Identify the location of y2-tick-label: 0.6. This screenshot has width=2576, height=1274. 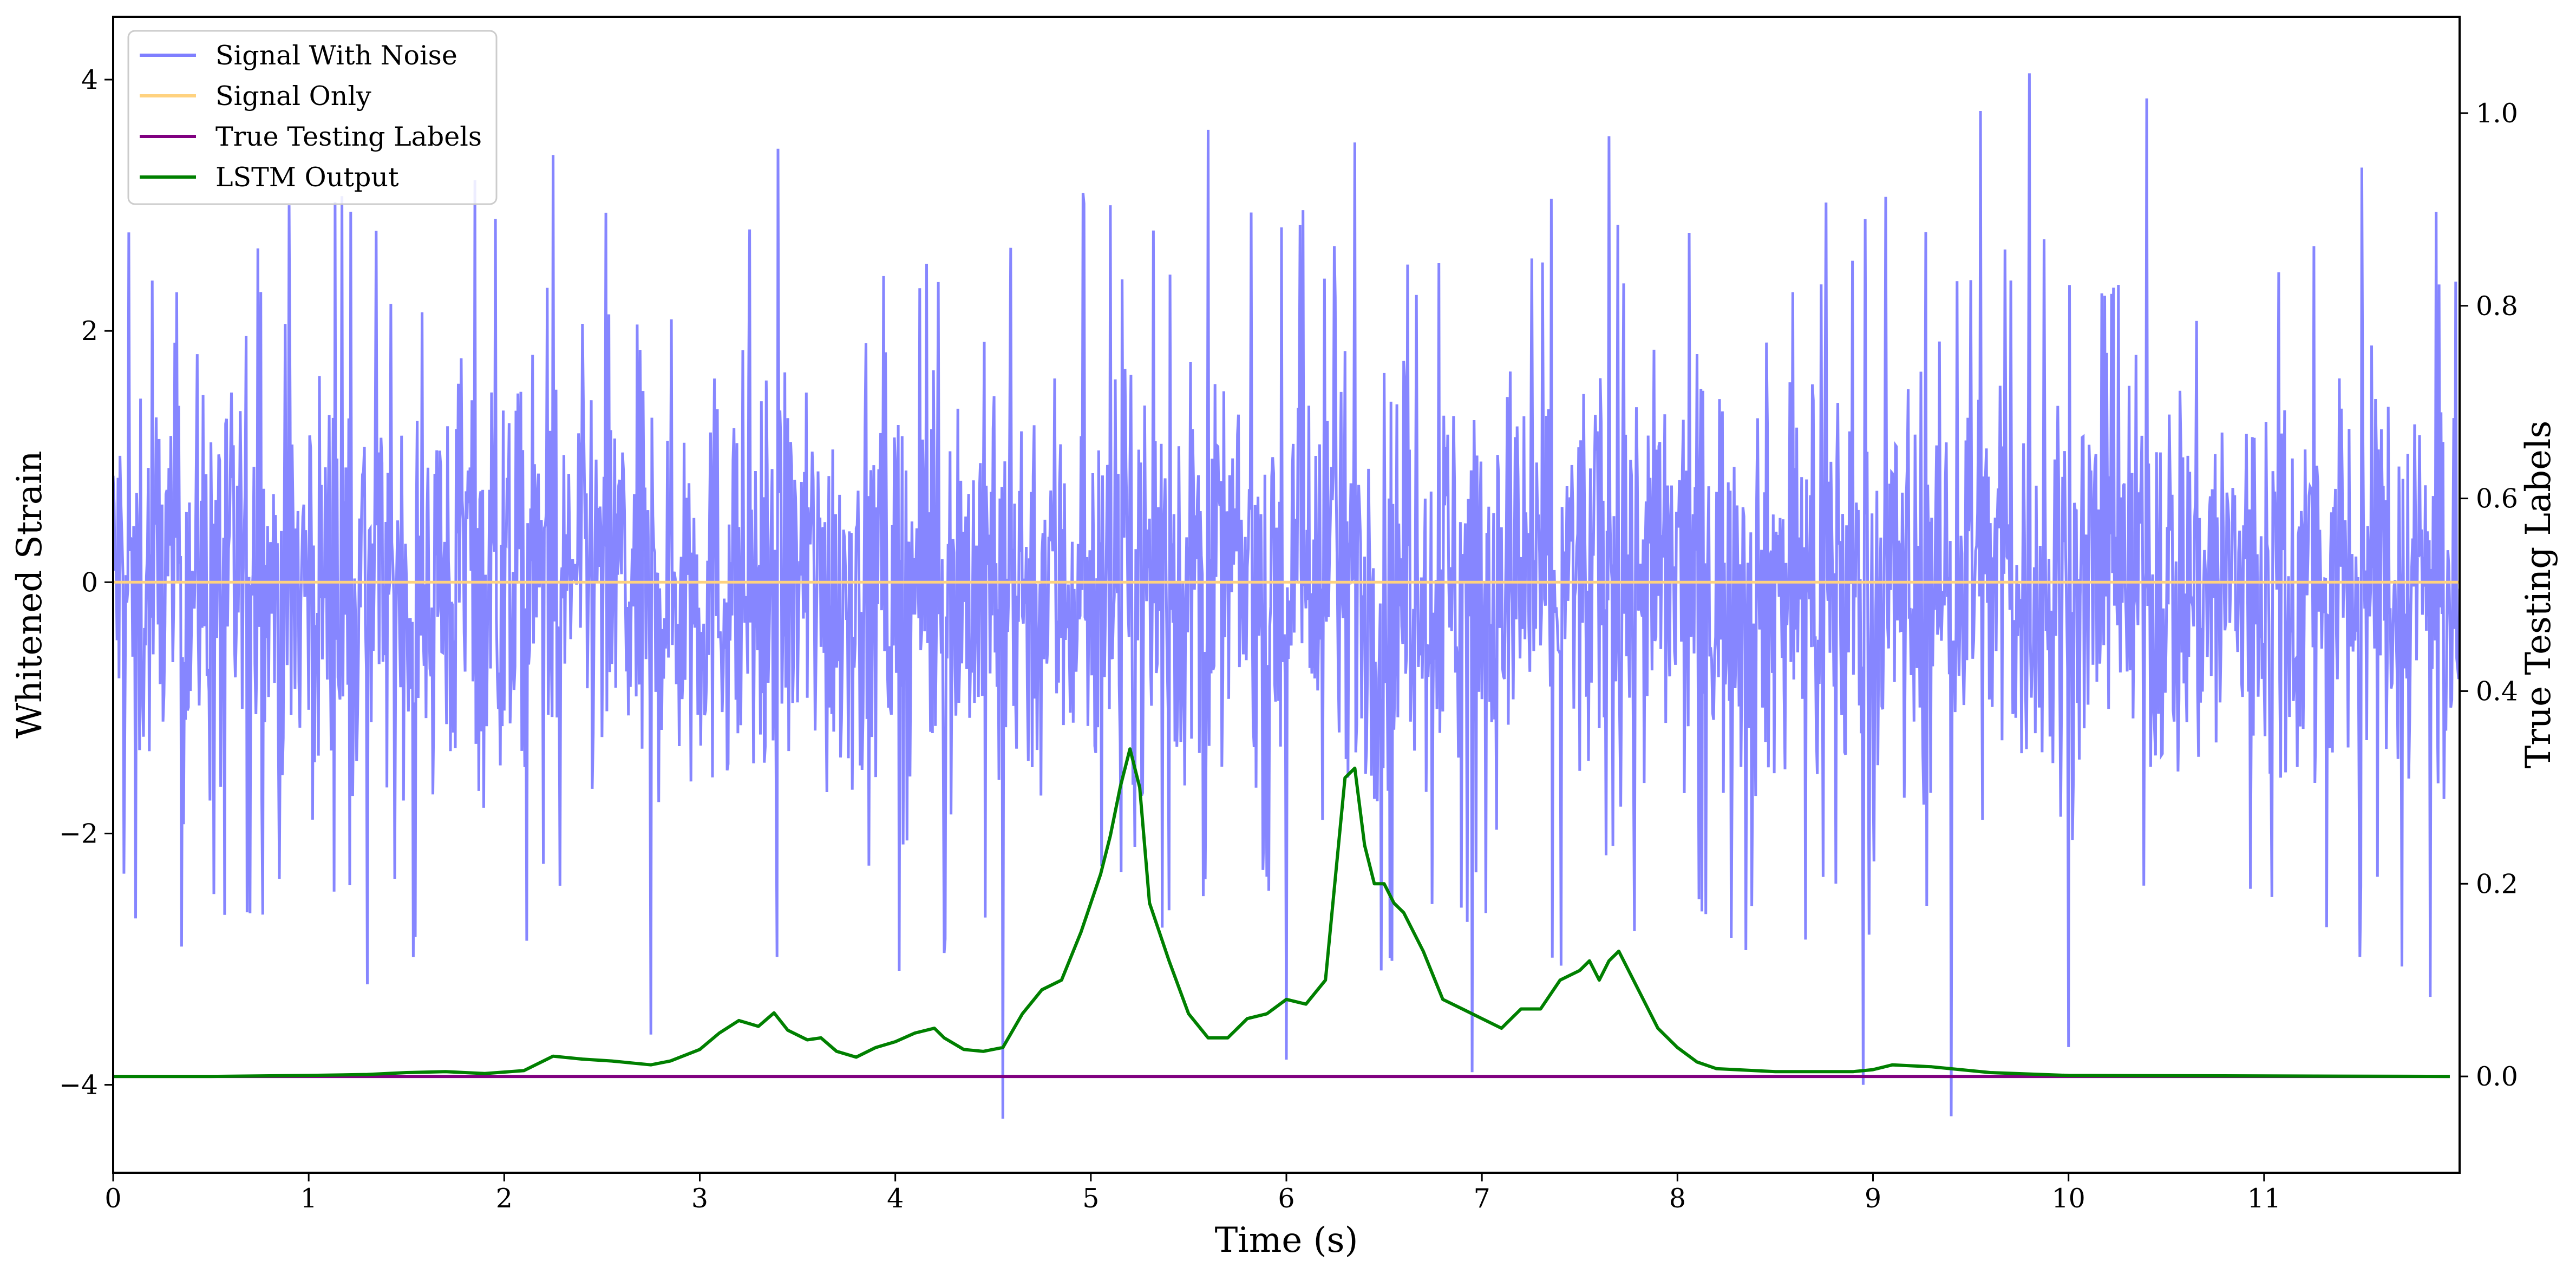
(2497, 499).